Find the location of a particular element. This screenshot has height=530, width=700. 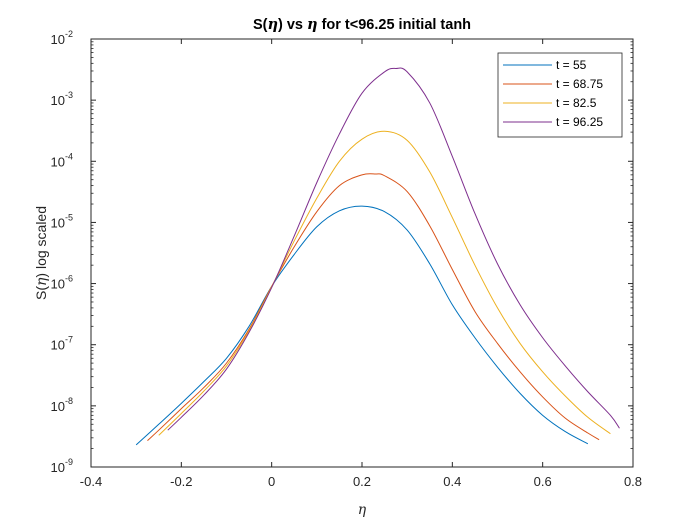

x-tick-label: 0.4 is located at coordinates (452, 481).